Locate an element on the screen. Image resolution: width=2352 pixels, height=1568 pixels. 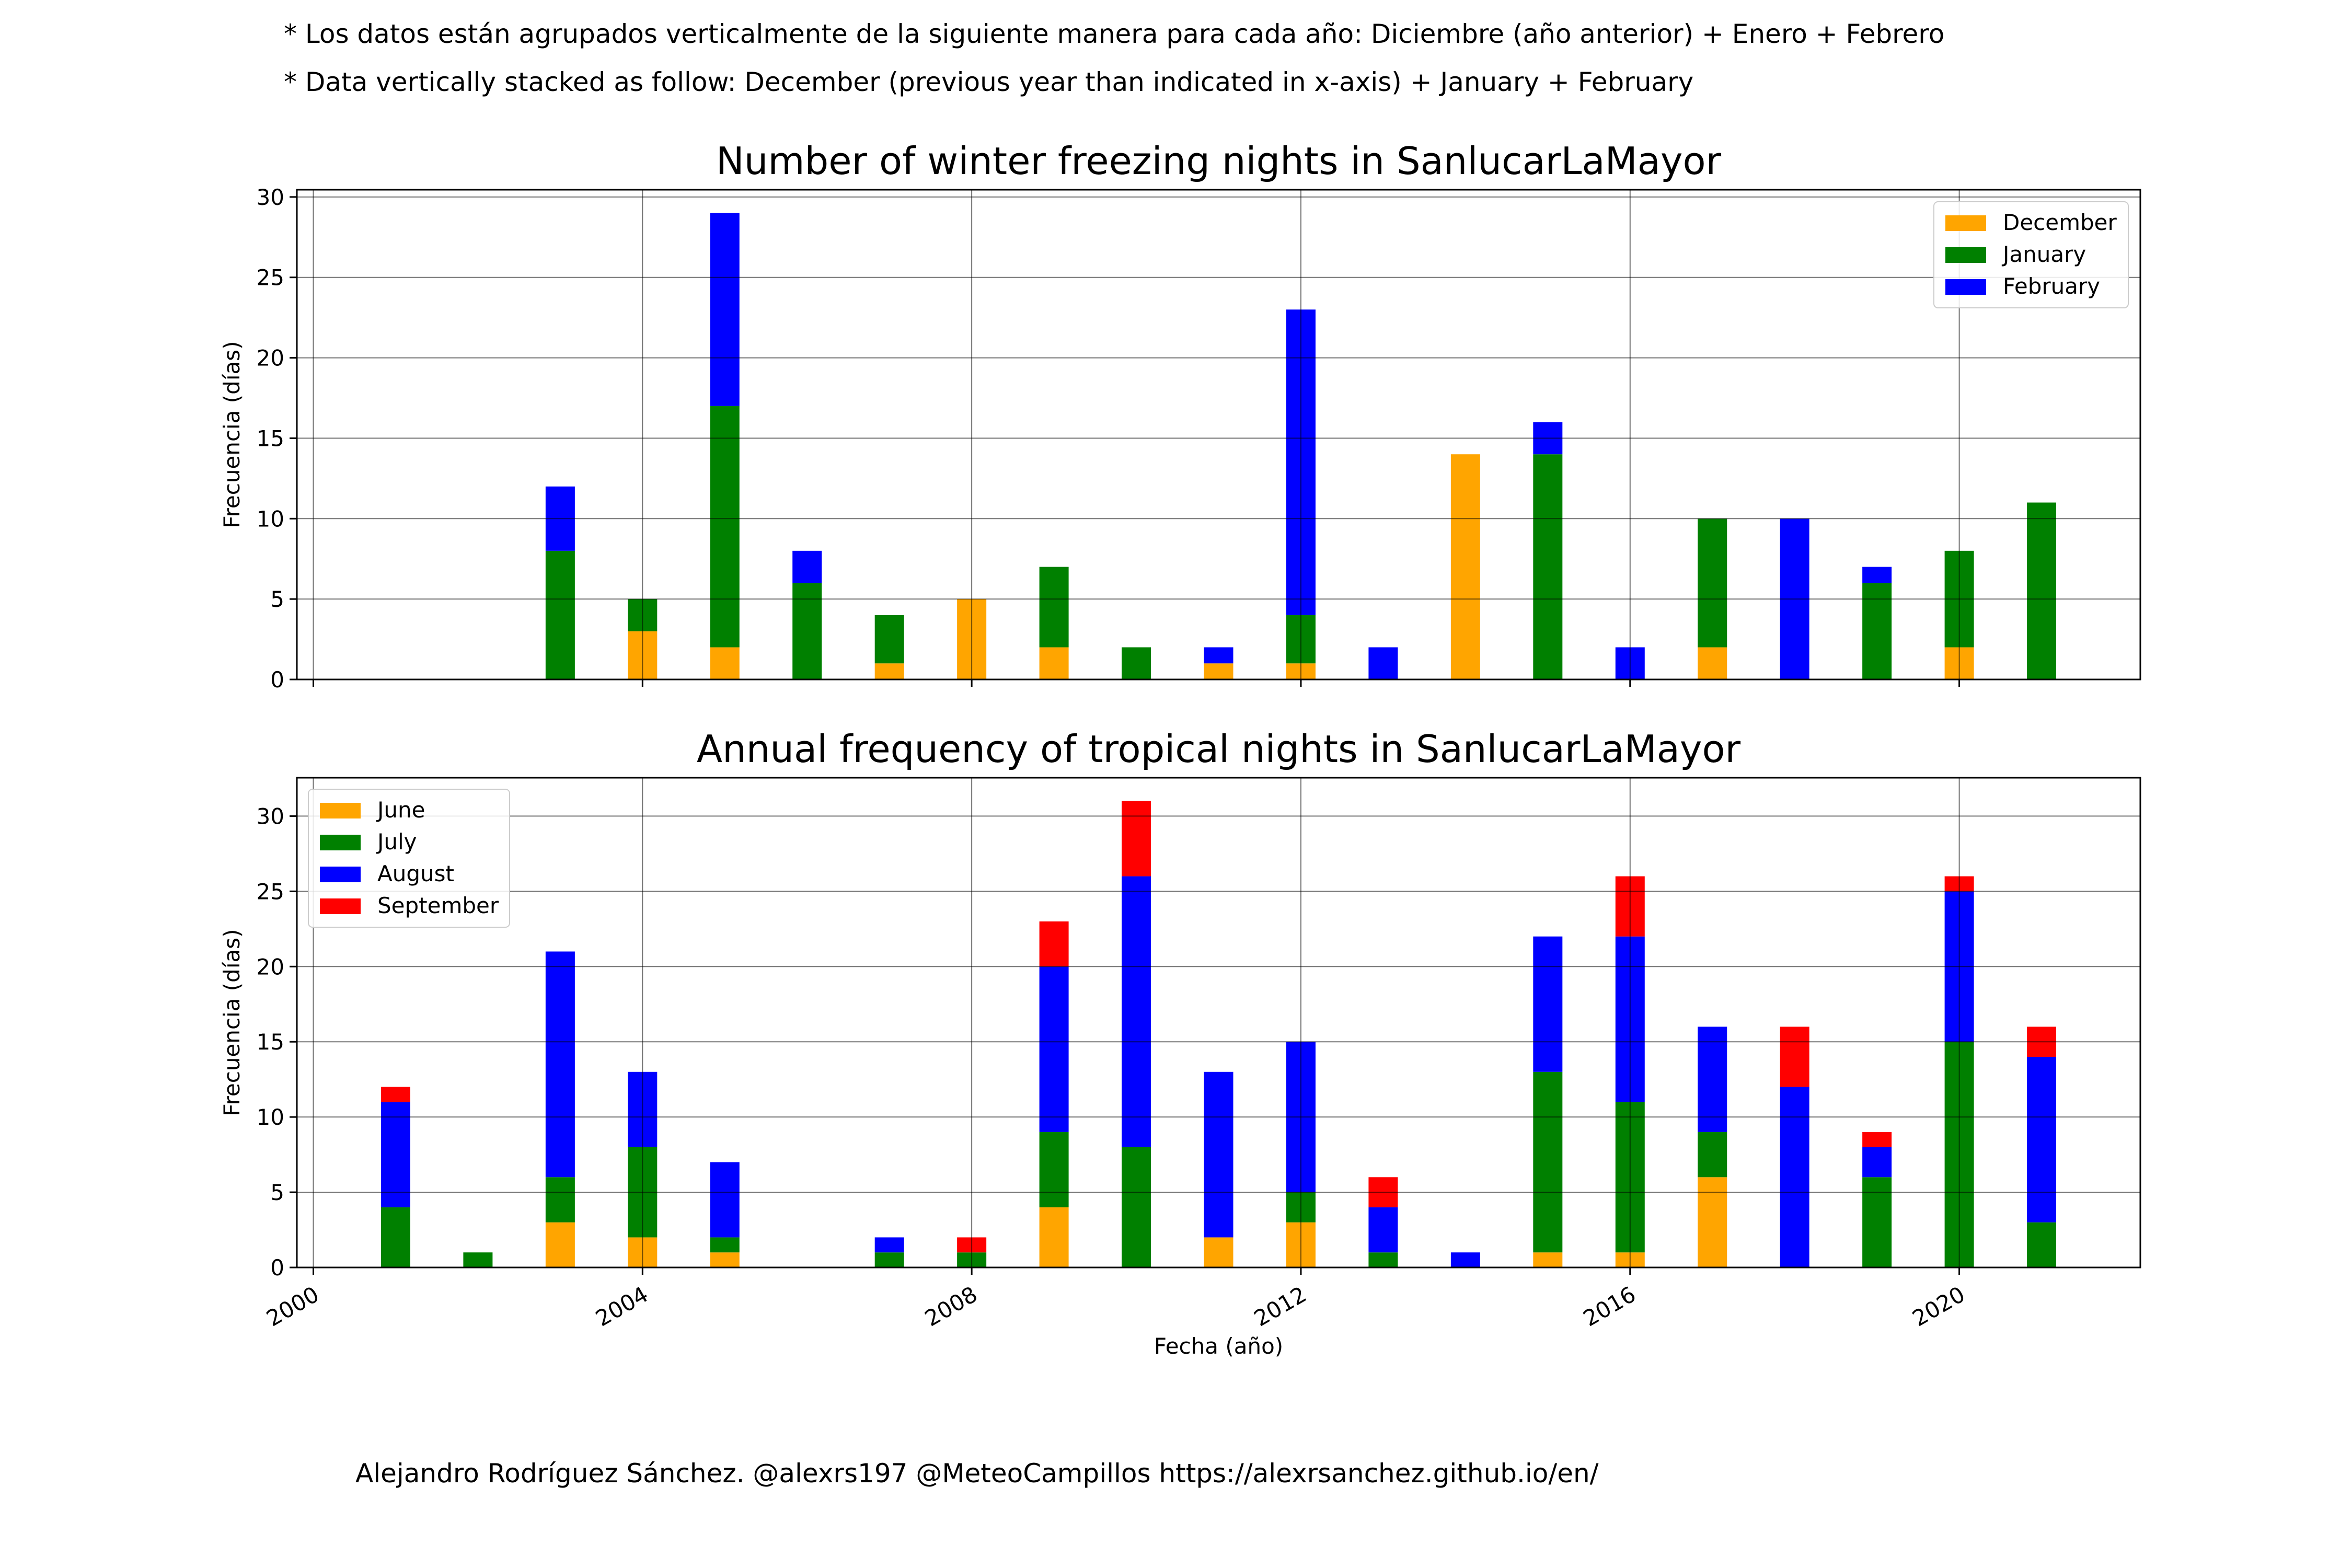
legend-frame is located at coordinates (409, 858).